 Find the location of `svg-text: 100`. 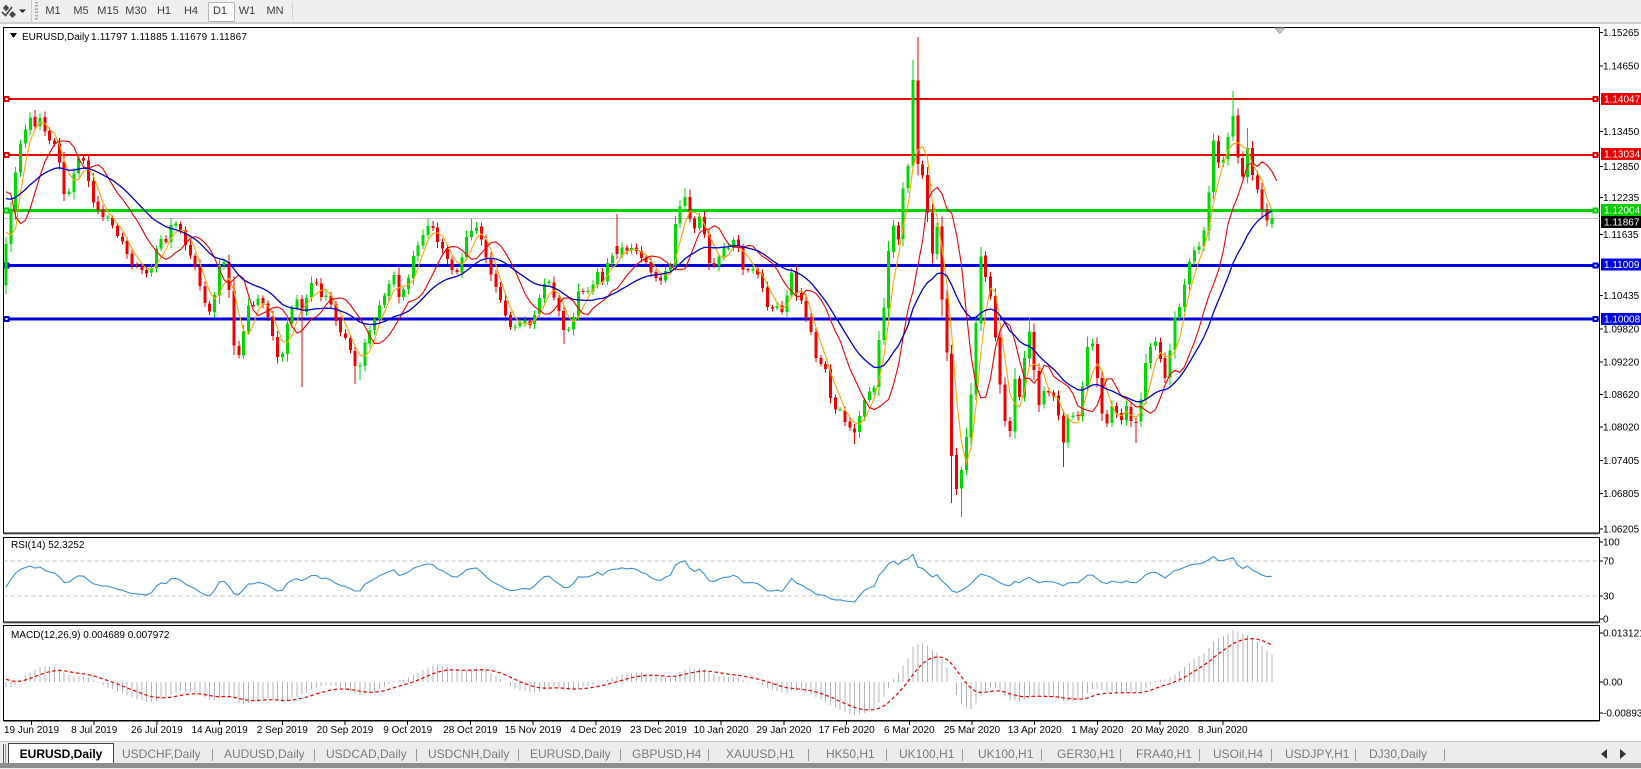

svg-text: 100 is located at coordinates (1611, 543).